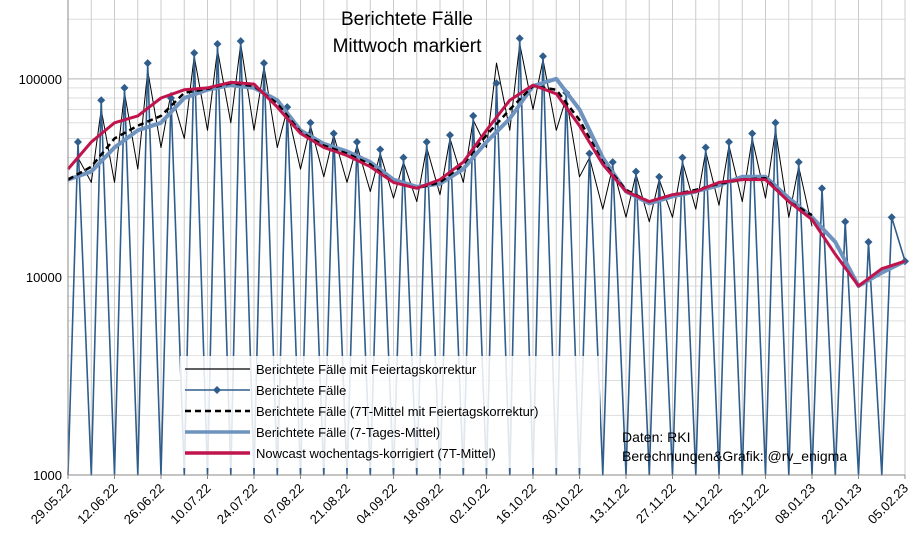 The image size is (917, 545). What do you see at coordinates (408, 46) in the screenshot?
I see `chart-title-line-2: Mittwoch markiert` at bounding box center [408, 46].